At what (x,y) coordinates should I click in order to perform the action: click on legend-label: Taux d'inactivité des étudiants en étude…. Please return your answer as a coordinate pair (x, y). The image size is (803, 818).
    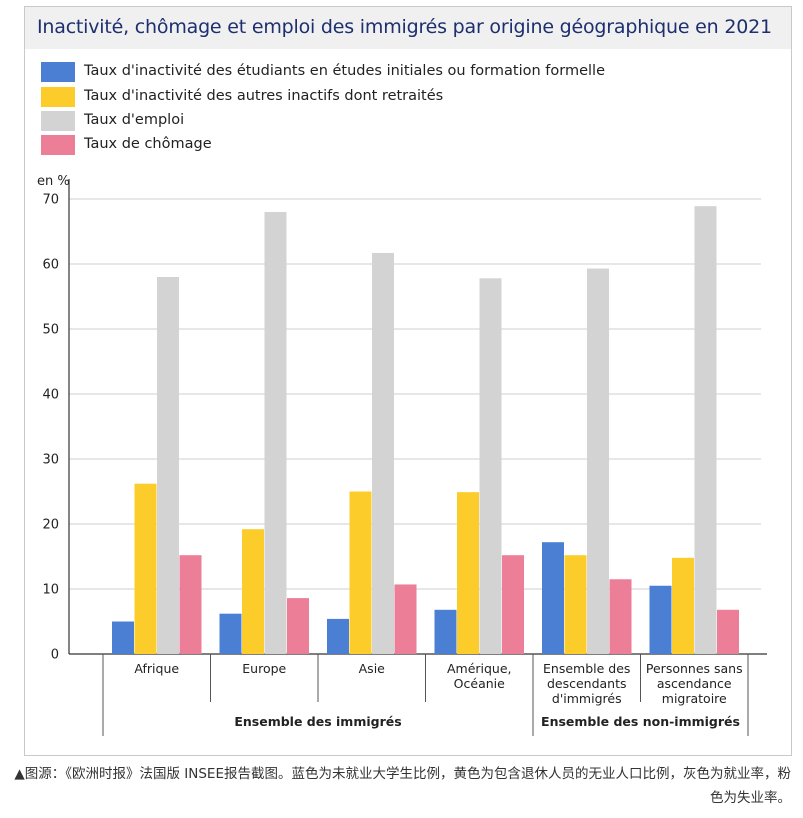
    Looking at the image, I should click on (344, 71).